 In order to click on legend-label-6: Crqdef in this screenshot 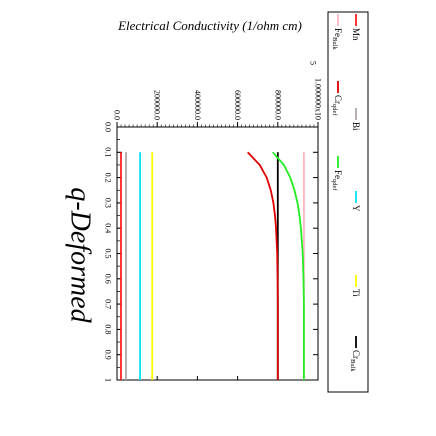, I will do `click(338, 105)`.